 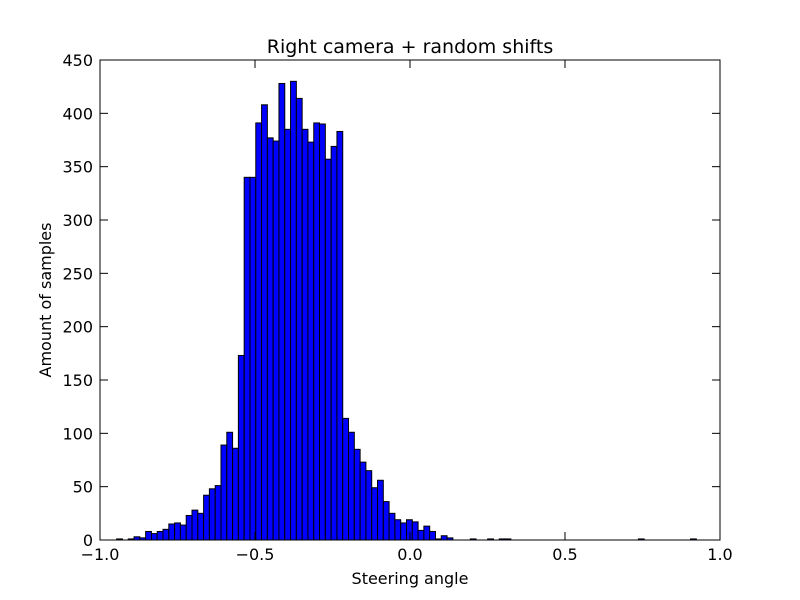 I want to click on x-axis-label: Steering angle, so click(x=410, y=578).